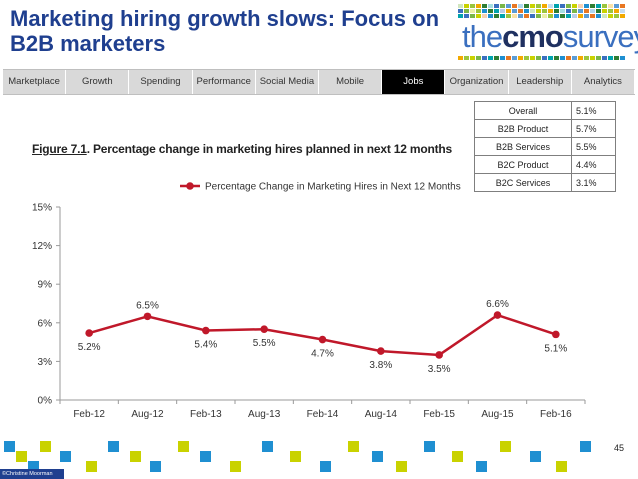 This screenshot has width=638, height=479. Describe the element at coordinates (545, 146) in the screenshot. I see `segment-row: B2B Services 5.5%` at that location.